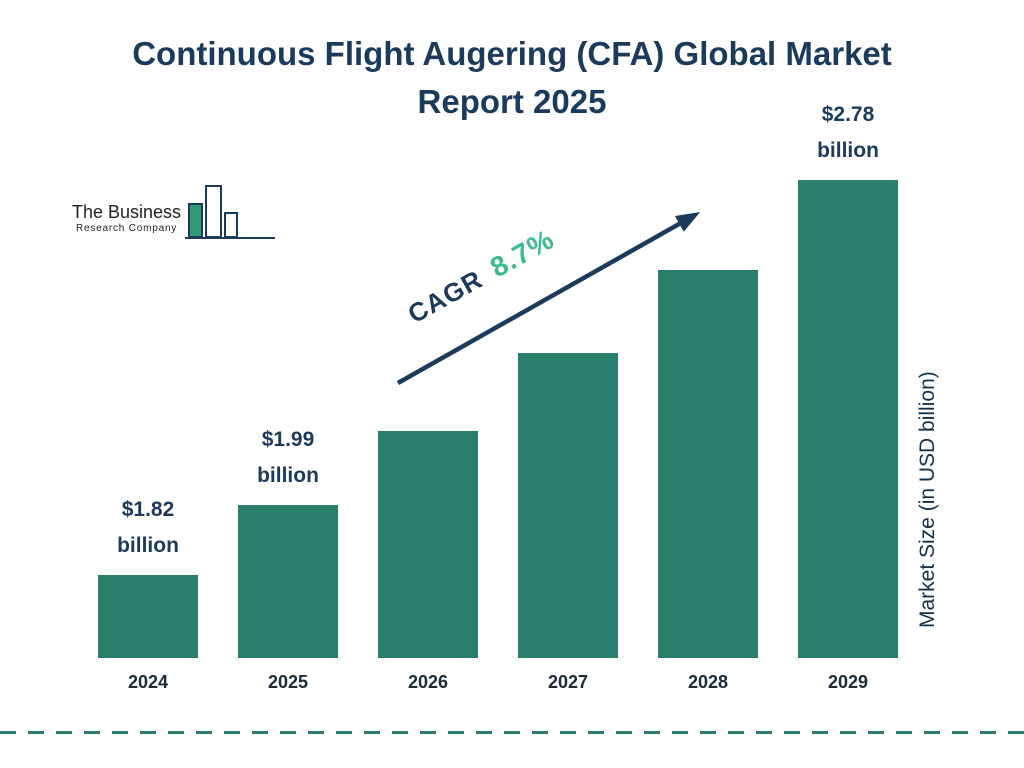 This screenshot has height=768, width=1024. Describe the element at coordinates (231, 215) in the screenshot. I see `logo-bars-icon` at that location.